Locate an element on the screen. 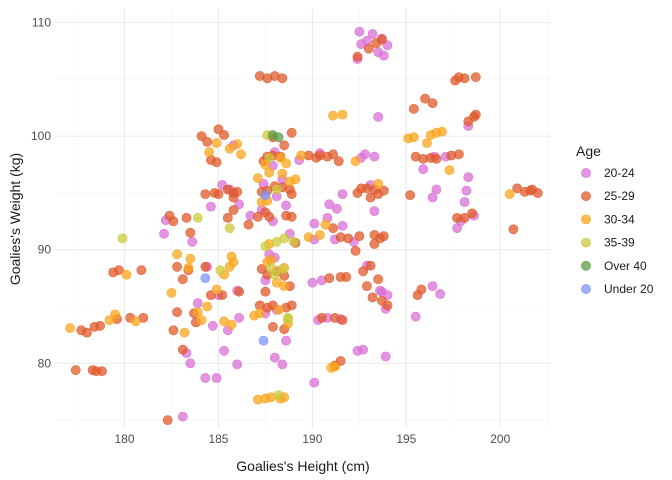  x-tick-label: 185 is located at coordinates (218, 439).